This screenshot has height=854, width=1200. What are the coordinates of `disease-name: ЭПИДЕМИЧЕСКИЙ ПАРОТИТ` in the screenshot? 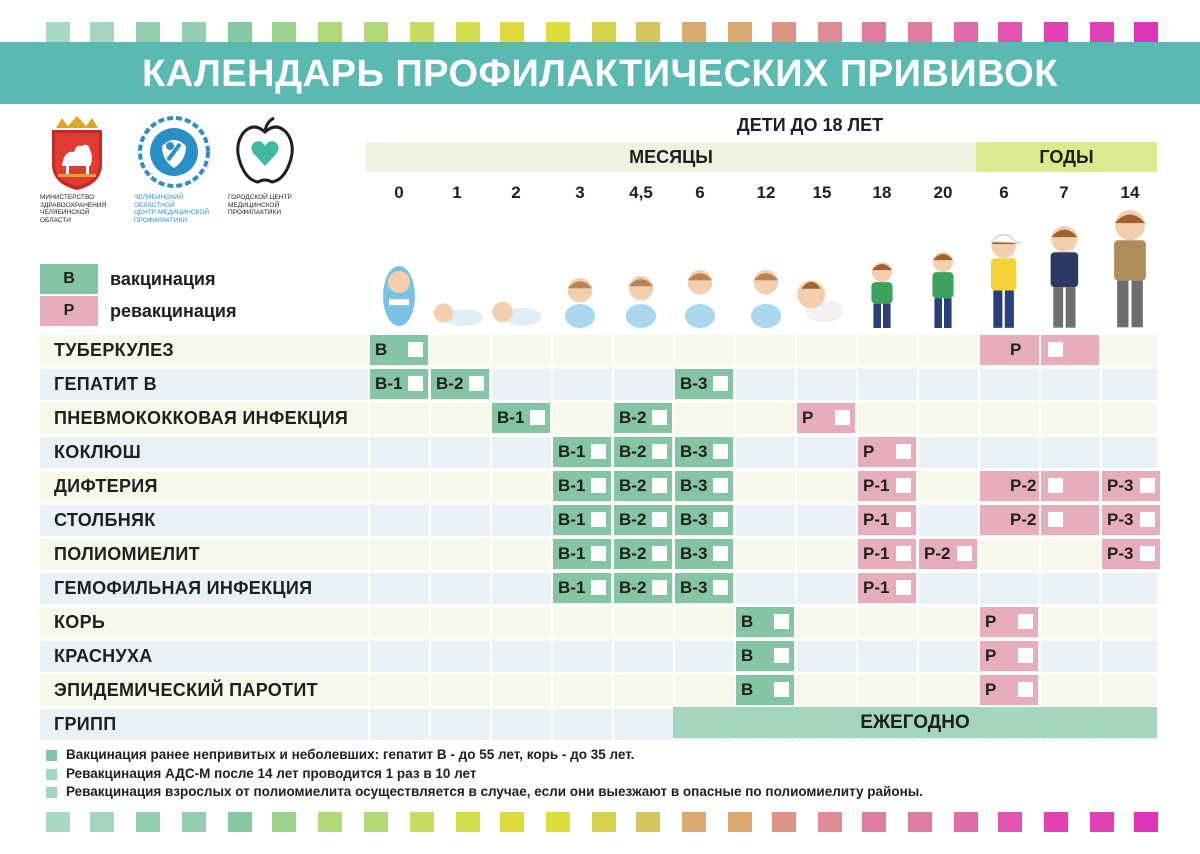 It's located at (186, 690).